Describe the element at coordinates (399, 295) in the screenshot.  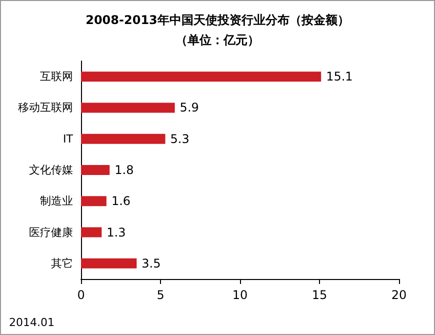
I see `x-tick-label: 20` at that location.